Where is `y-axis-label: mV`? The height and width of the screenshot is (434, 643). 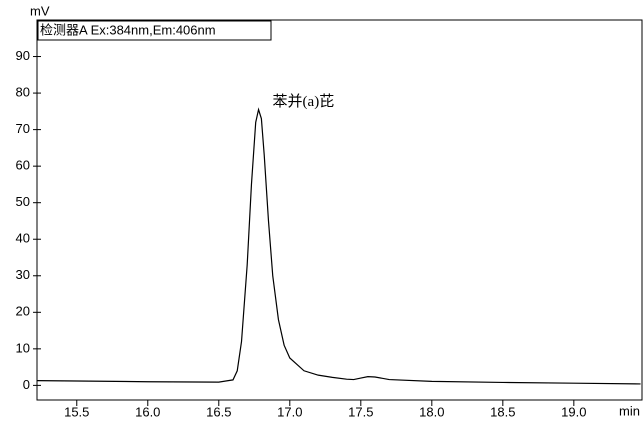 y-axis-label: mV is located at coordinates (40, 10).